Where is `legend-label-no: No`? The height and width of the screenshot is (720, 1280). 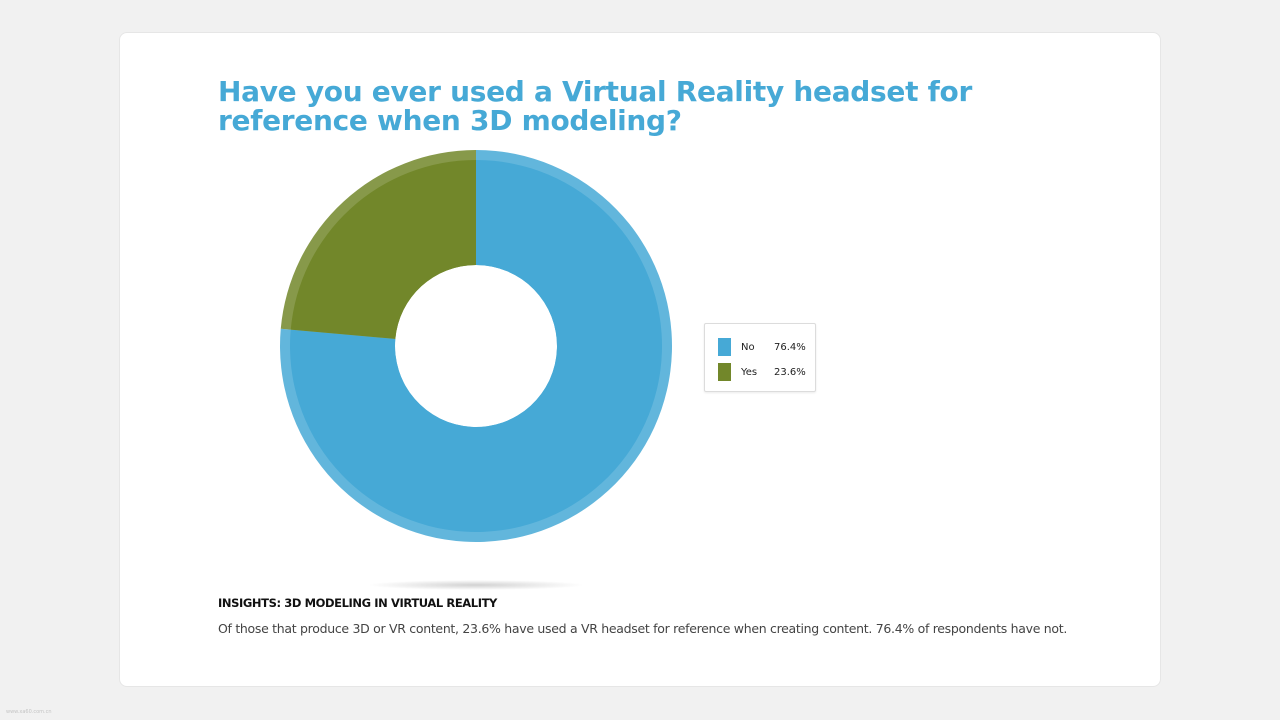
legend-label-no: No is located at coordinates (748, 347).